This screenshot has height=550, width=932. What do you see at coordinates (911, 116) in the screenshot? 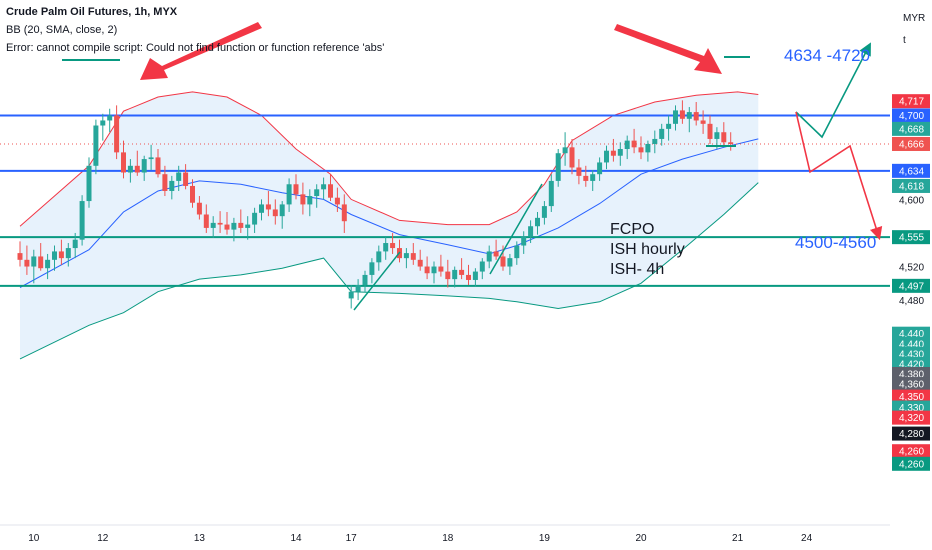
I see `resistance-price-badge: 4,700` at bounding box center [911, 116].